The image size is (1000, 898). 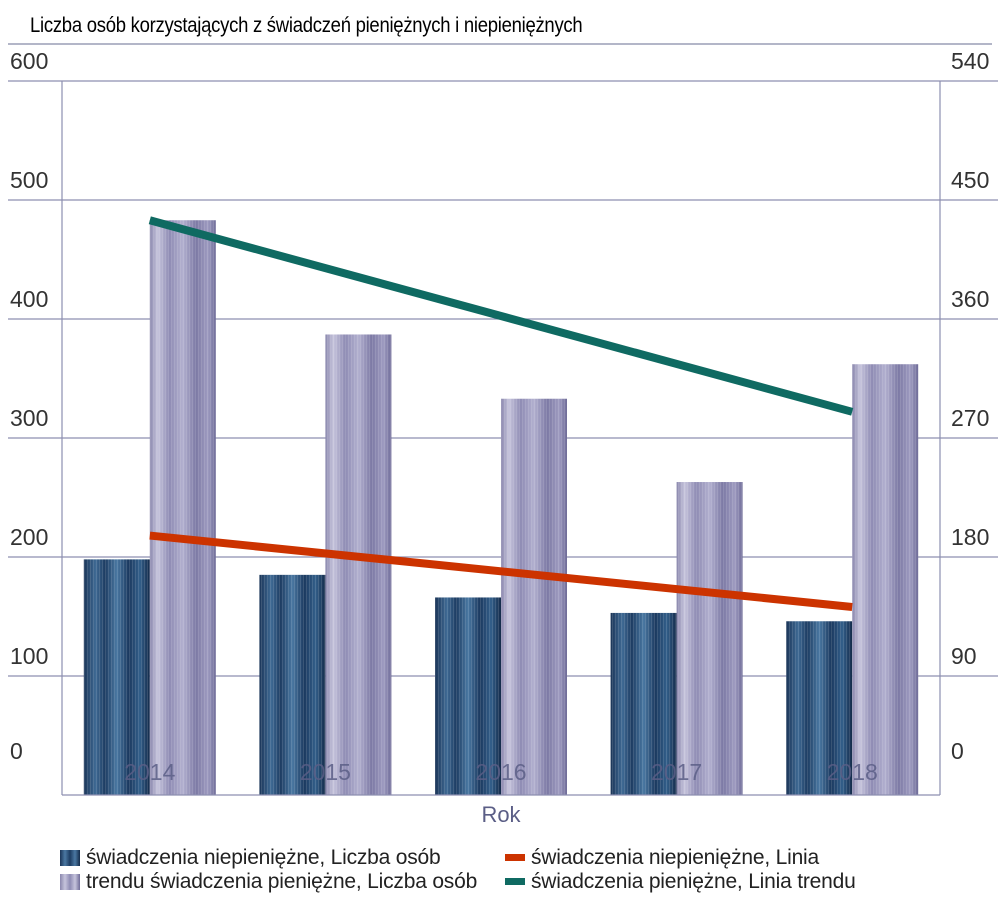 What do you see at coordinates (29, 180) in the screenshot?
I see `y-tick-label-left: 500` at bounding box center [29, 180].